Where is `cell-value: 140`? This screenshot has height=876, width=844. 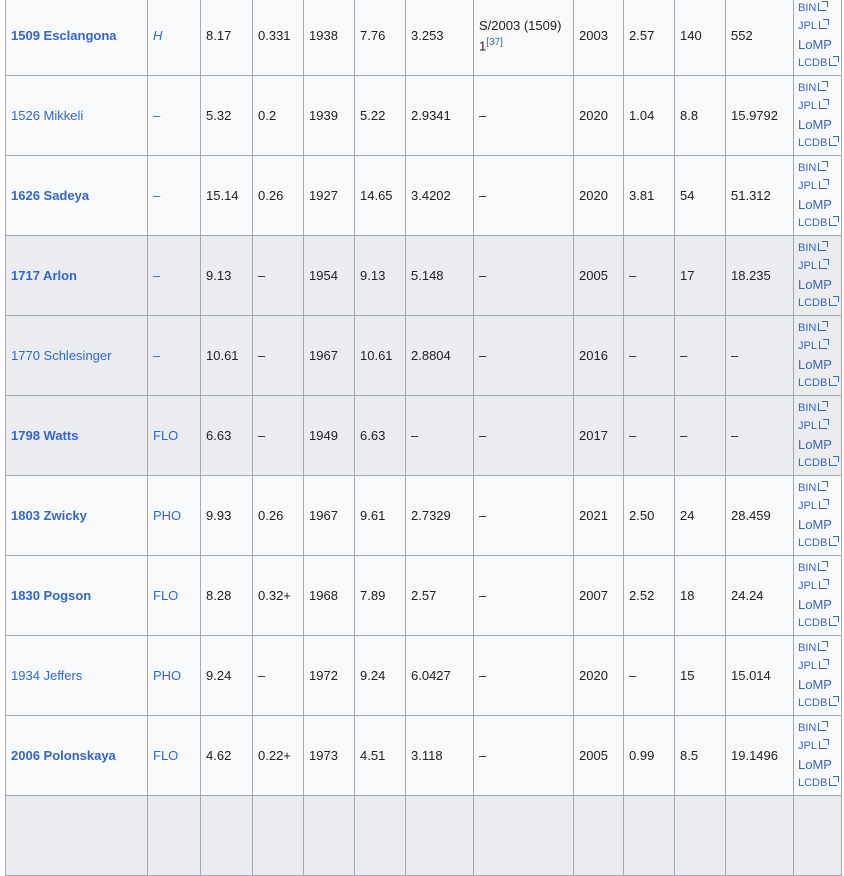 cell-value: 140 is located at coordinates (691, 35).